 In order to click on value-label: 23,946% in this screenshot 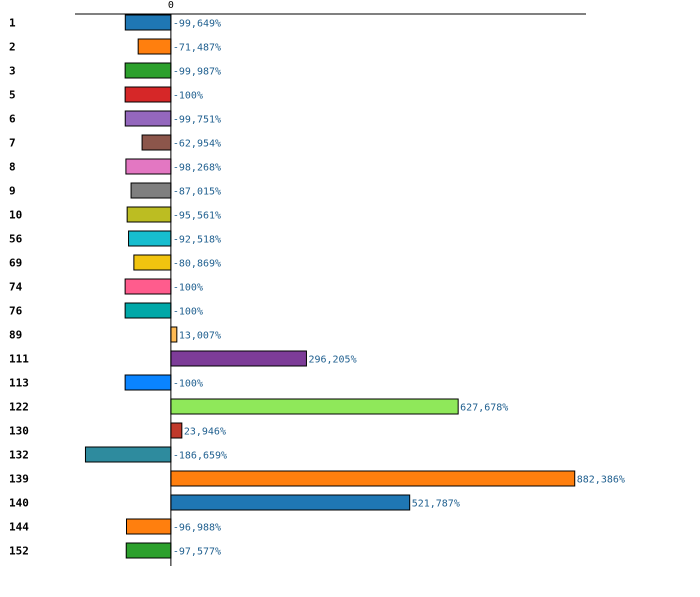, I will do `click(205, 432)`.